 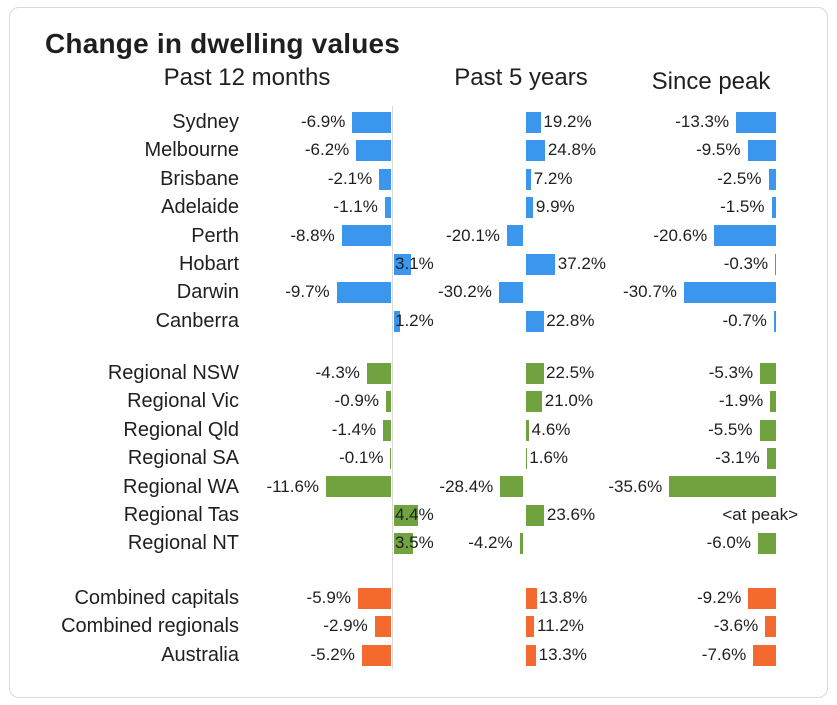 I want to click on value-label: 11.2%, so click(x=560, y=626).